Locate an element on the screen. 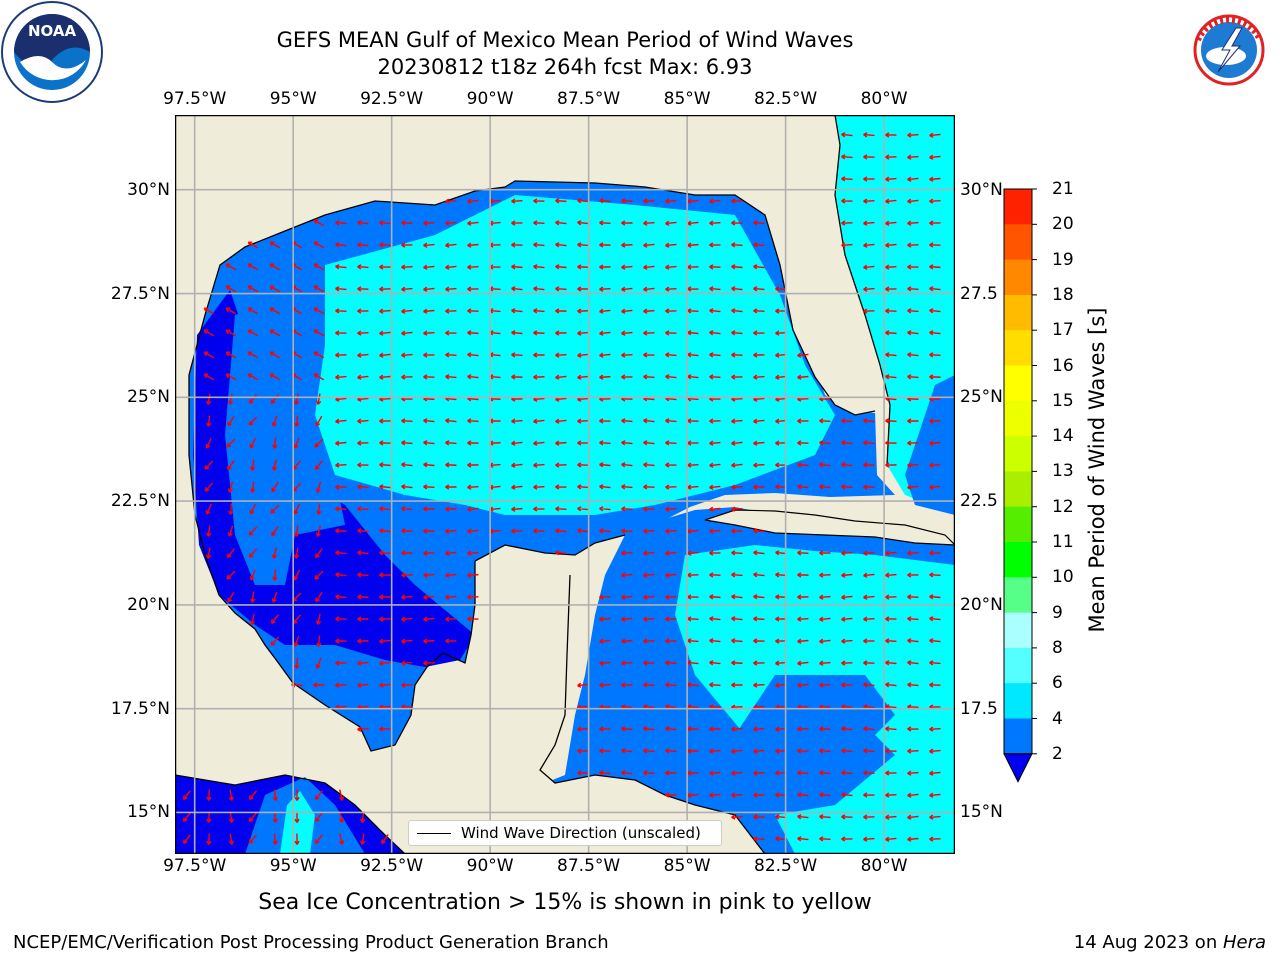 The image size is (1280, 960). lon-tick-bottom: 87.5°W is located at coordinates (589, 866).